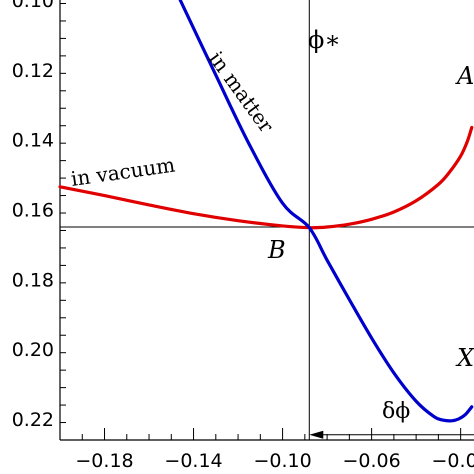  What do you see at coordinates (122, 172) in the screenshot?
I see `in-vacuum-label: in vacuum` at bounding box center [122, 172].